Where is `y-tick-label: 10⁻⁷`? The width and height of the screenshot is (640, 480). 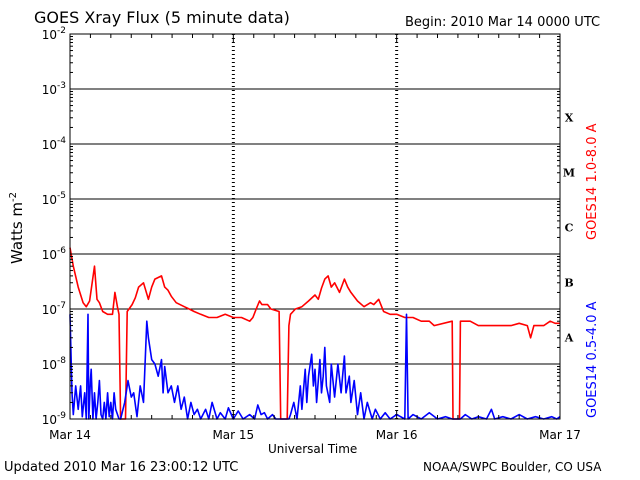
y-tick-label: 10⁻⁷ is located at coordinates (54, 309).